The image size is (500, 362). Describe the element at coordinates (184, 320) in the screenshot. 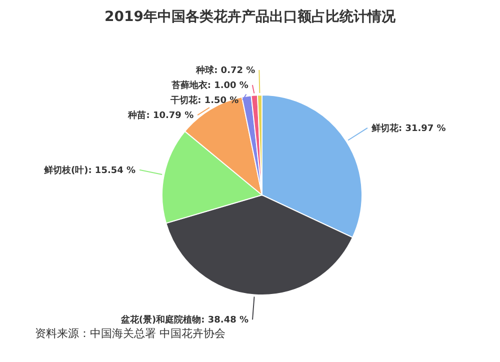

I see `slice-label: 盆花(景)和庭院植物: 38.48 %` at that location.